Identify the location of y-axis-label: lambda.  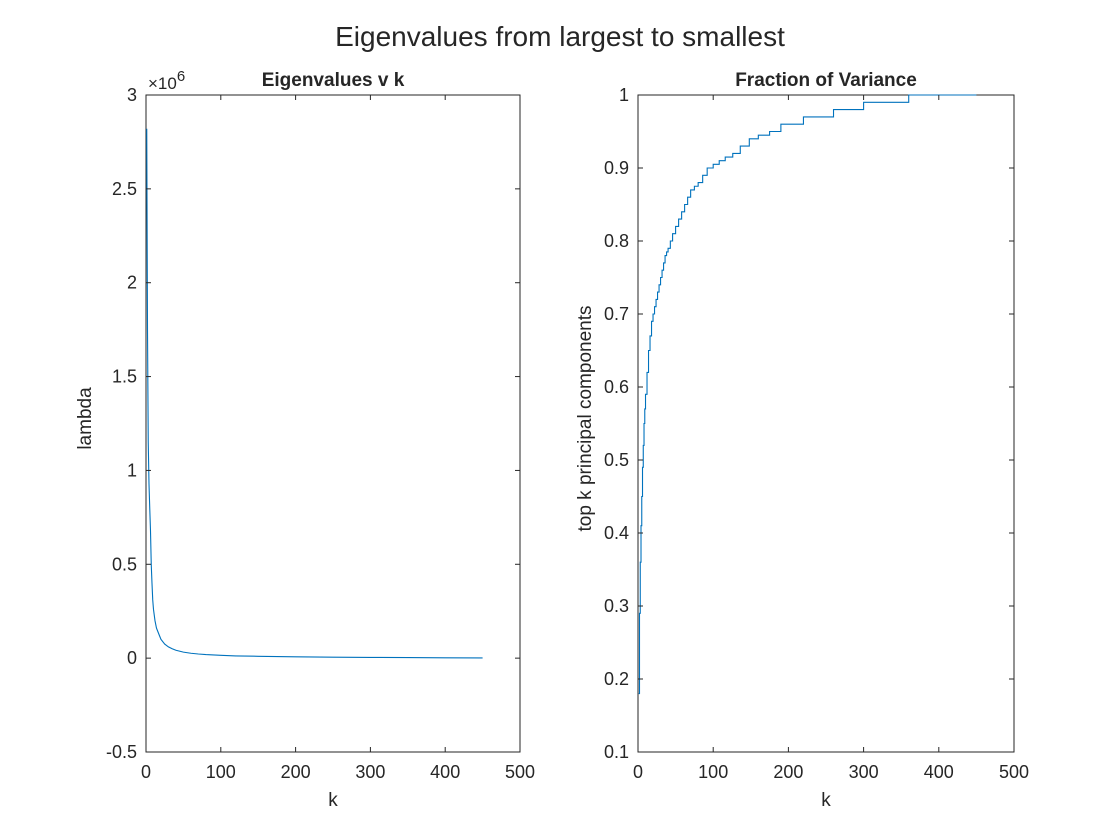
(85, 418).